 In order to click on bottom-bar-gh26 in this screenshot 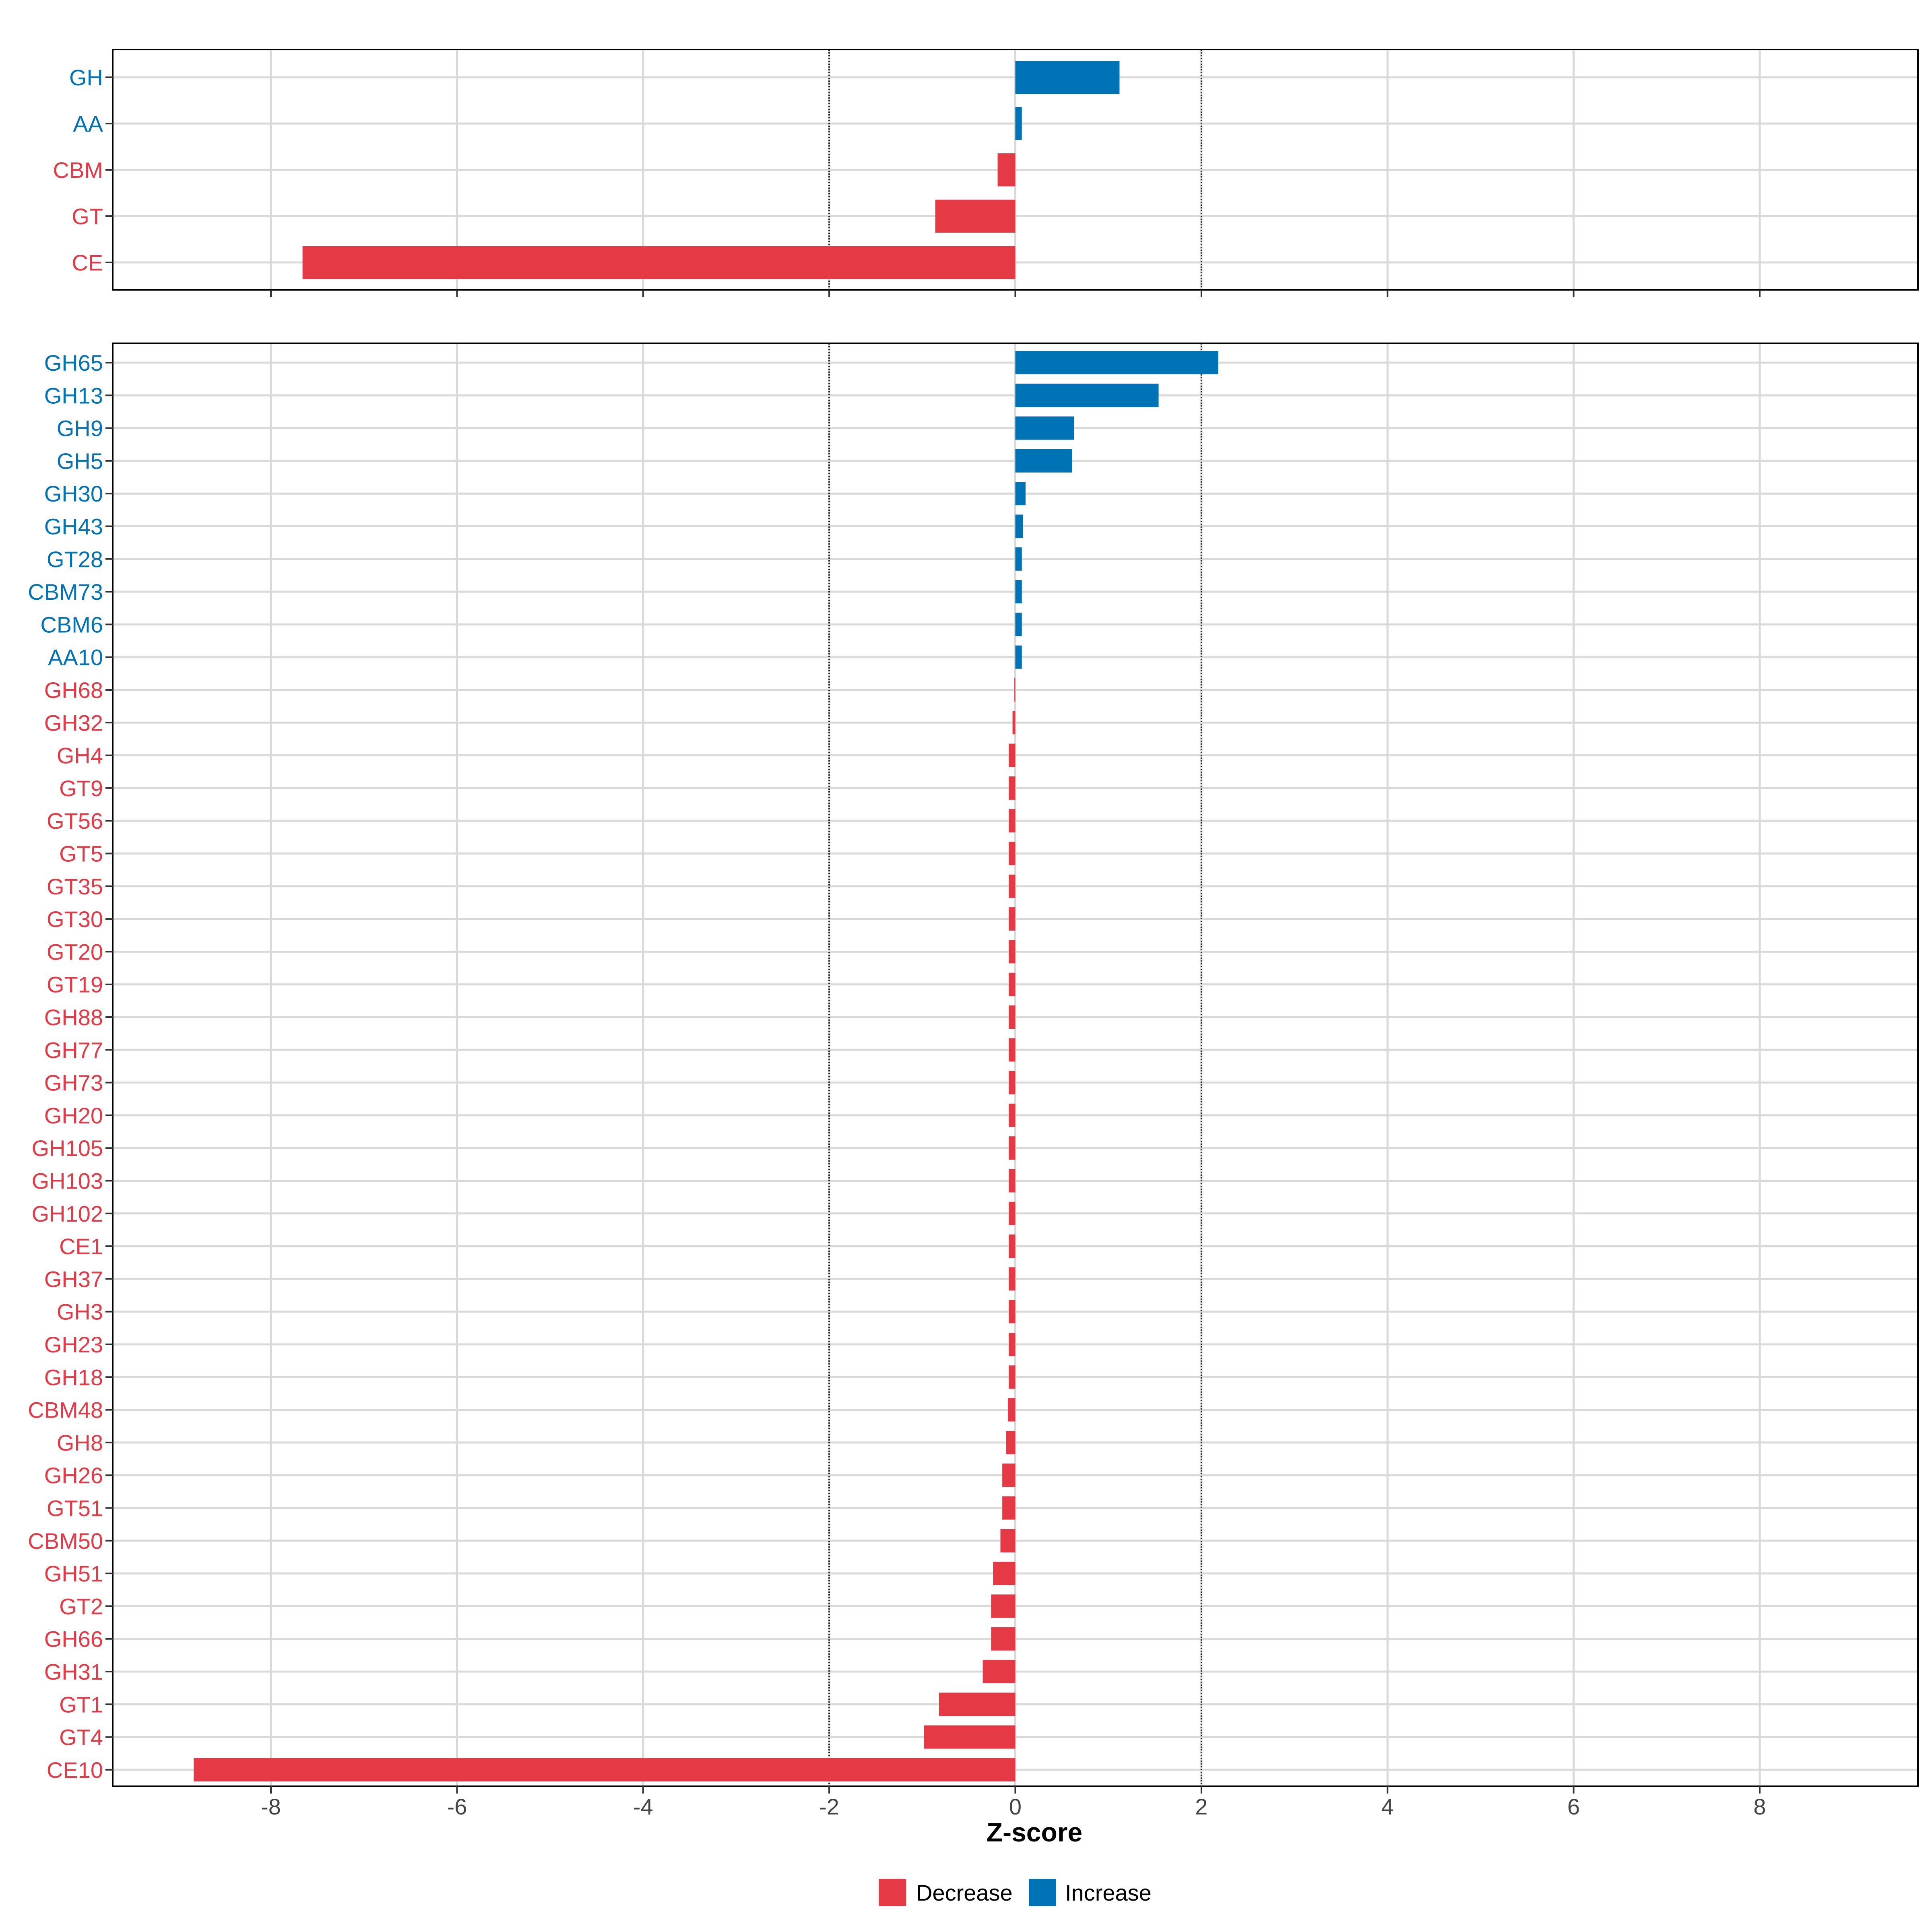, I will do `click(1009, 1475)`.